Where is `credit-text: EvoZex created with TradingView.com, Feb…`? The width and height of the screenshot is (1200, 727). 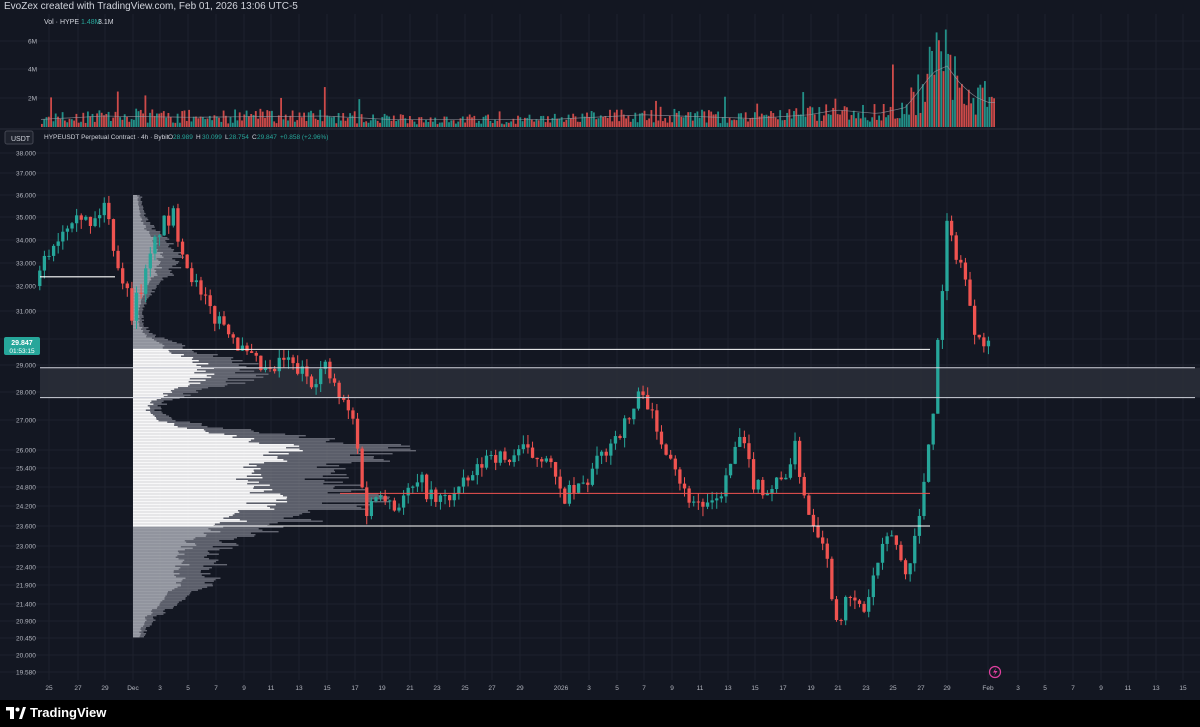 credit-text: EvoZex created with TradingView.com, Feb… is located at coordinates (151, 6).